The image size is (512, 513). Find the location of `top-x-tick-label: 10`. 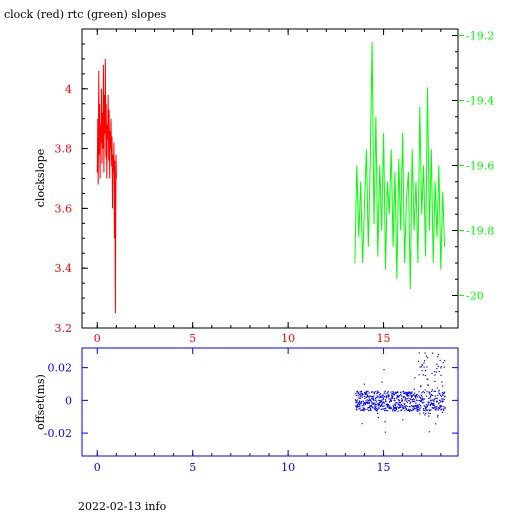

top-x-tick-label: 10 is located at coordinates (288, 338).